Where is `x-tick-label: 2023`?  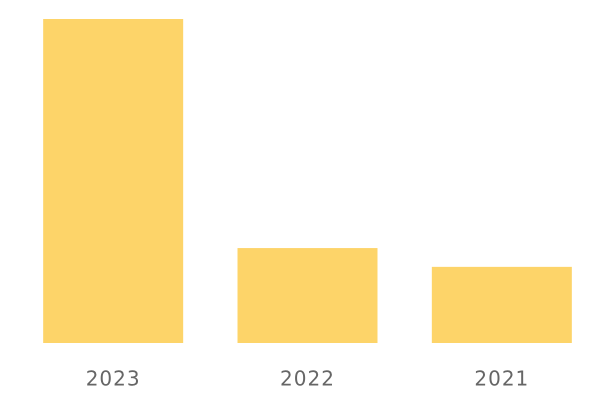
x-tick-label: 2023 is located at coordinates (113, 379).